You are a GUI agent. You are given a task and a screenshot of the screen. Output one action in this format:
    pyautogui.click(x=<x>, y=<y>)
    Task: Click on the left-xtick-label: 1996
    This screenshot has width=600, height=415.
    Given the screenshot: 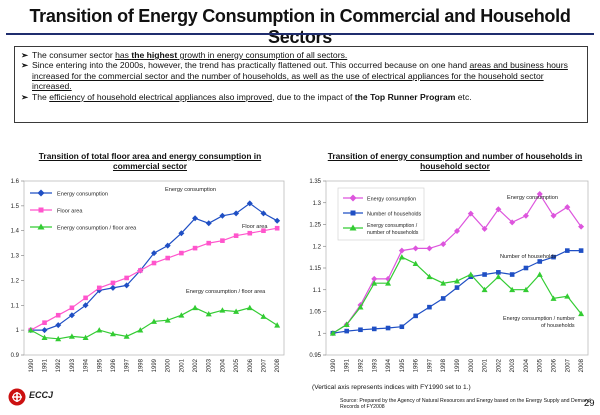 What is the action you would take?
    pyautogui.click(x=114, y=365)
    